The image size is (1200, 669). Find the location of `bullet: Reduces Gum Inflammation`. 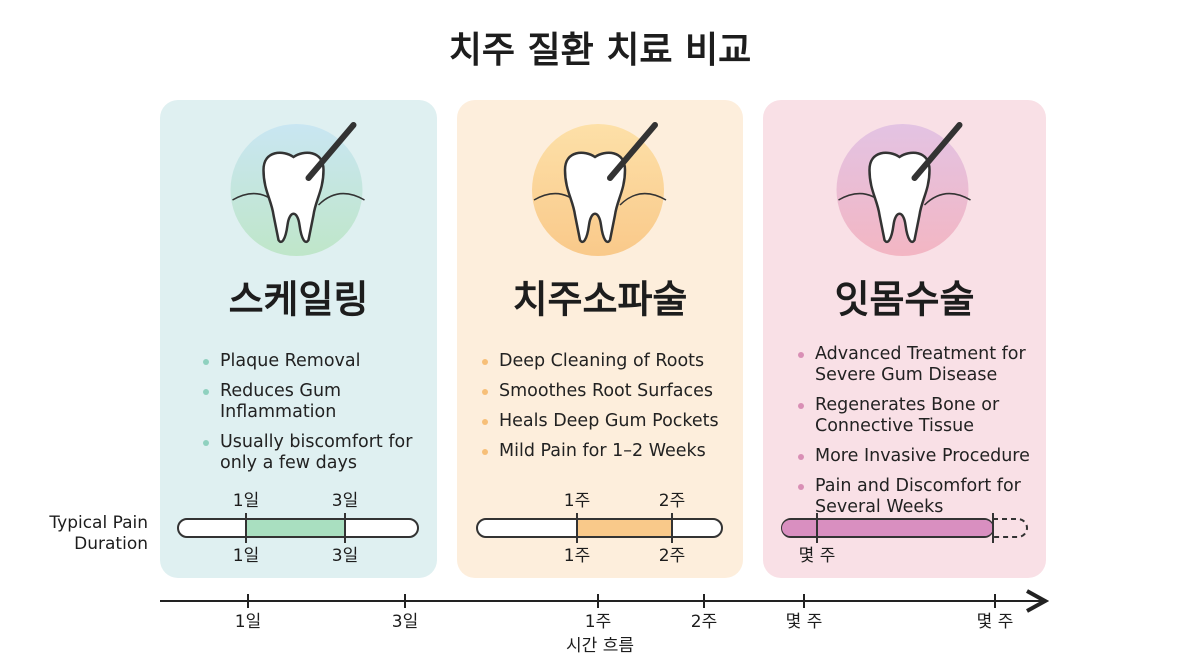

bullet: Reduces Gum Inflammation is located at coordinates (310, 402).